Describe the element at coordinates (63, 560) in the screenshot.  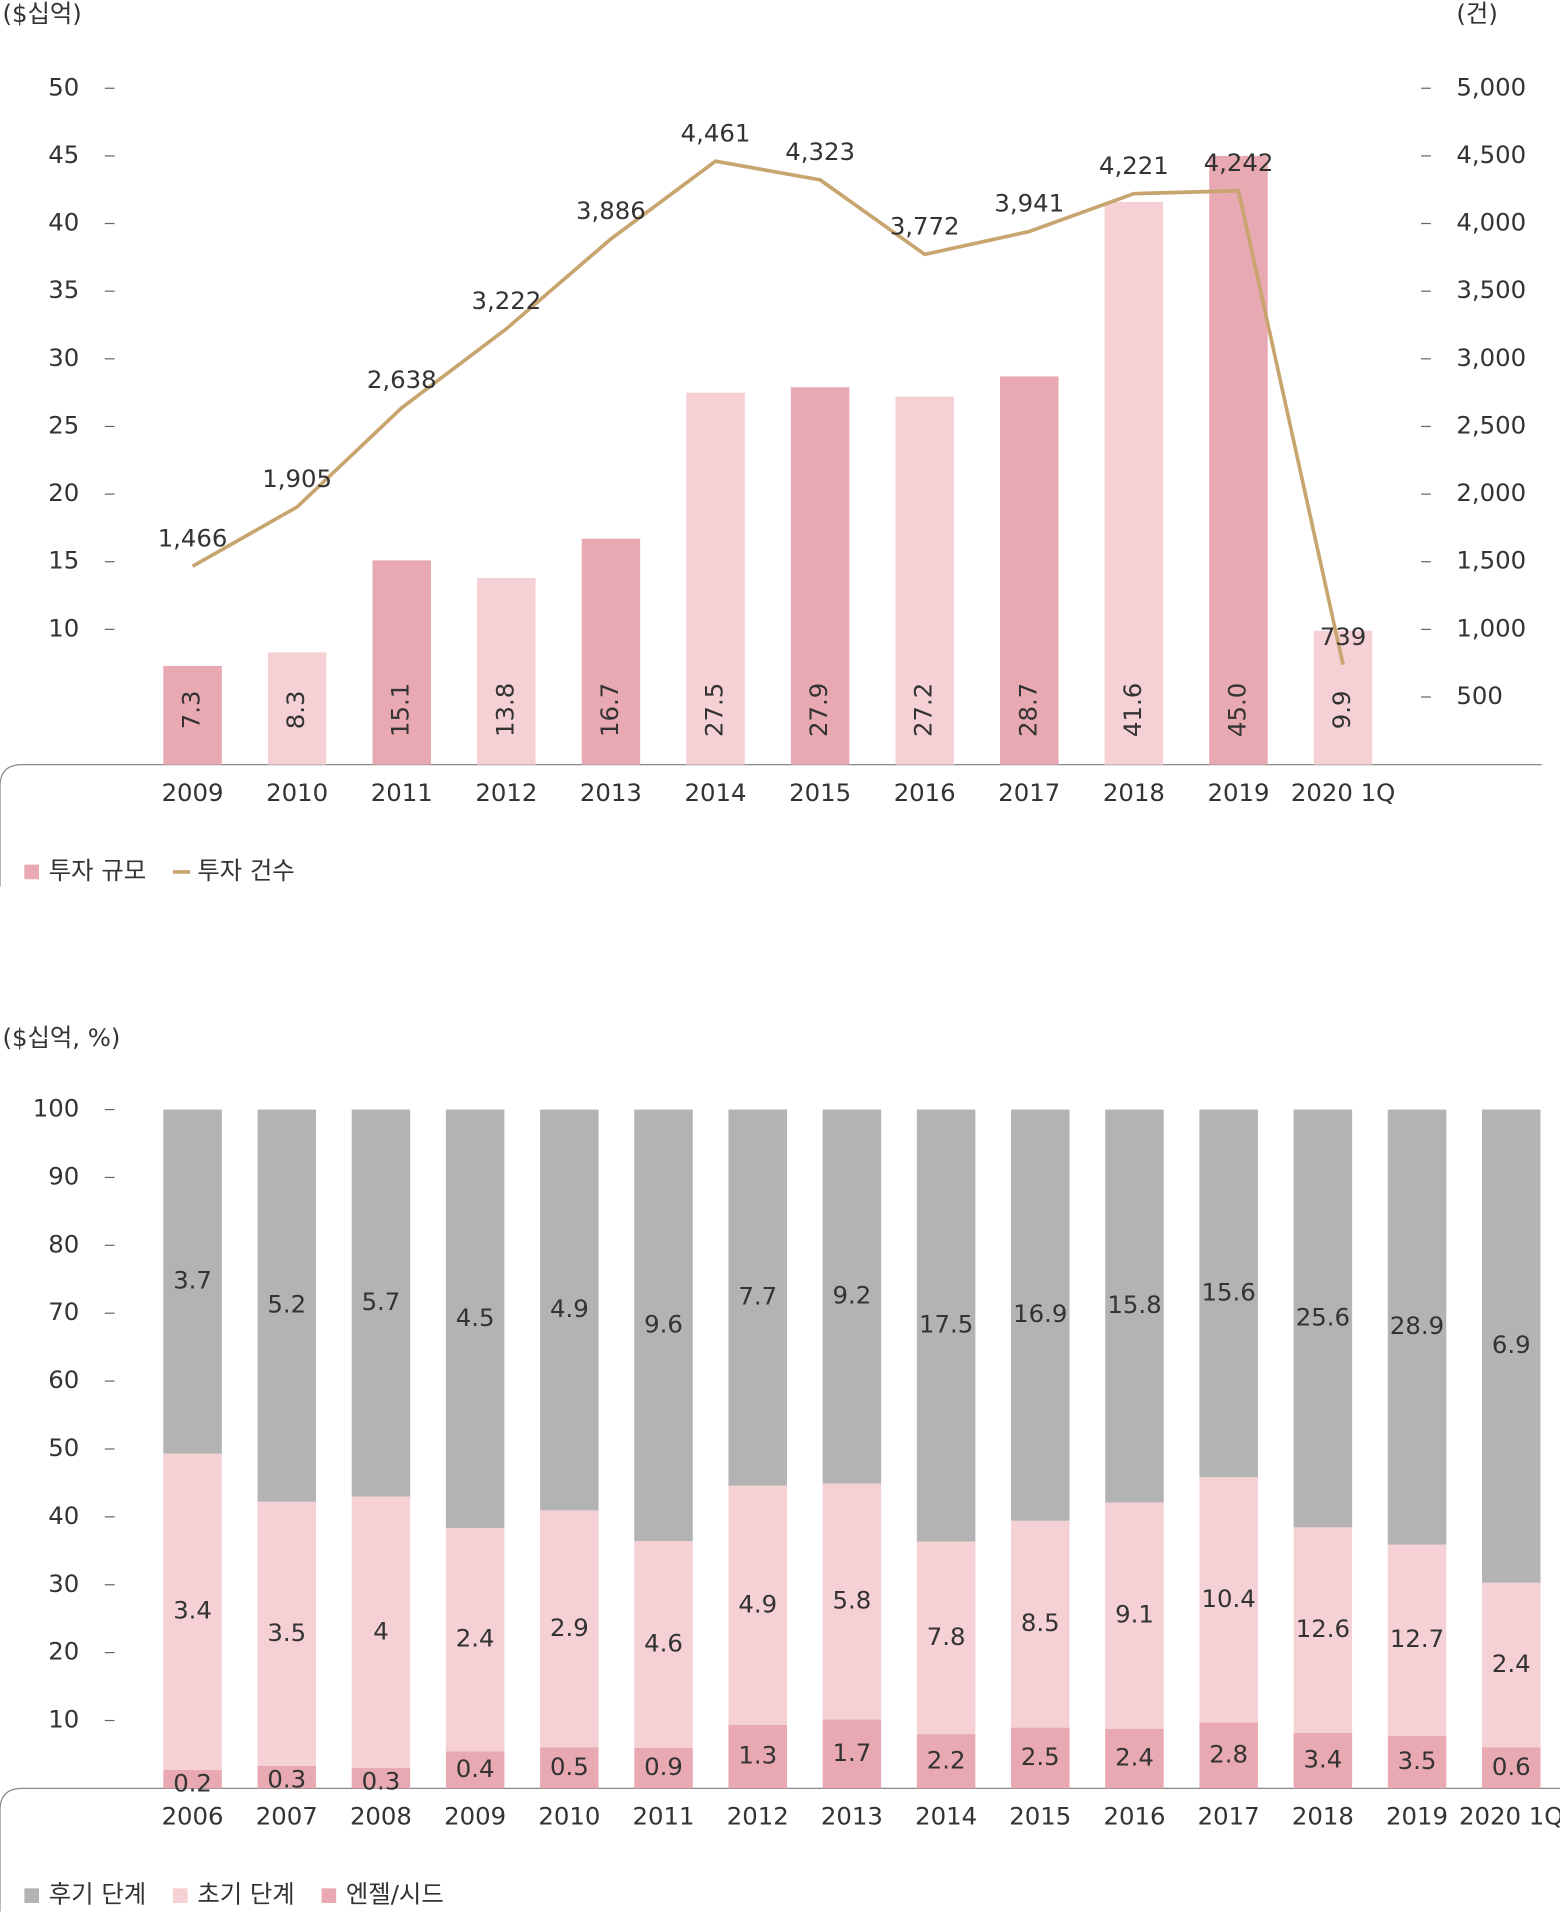
I see `y-tick-label: 15` at that location.